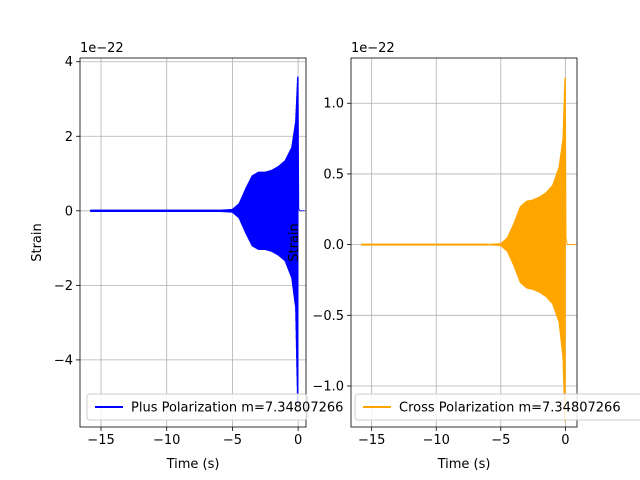 The height and width of the screenshot is (480, 640). What do you see at coordinates (69, 62) in the screenshot?
I see `y-tick-label: 4` at bounding box center [69, 62].